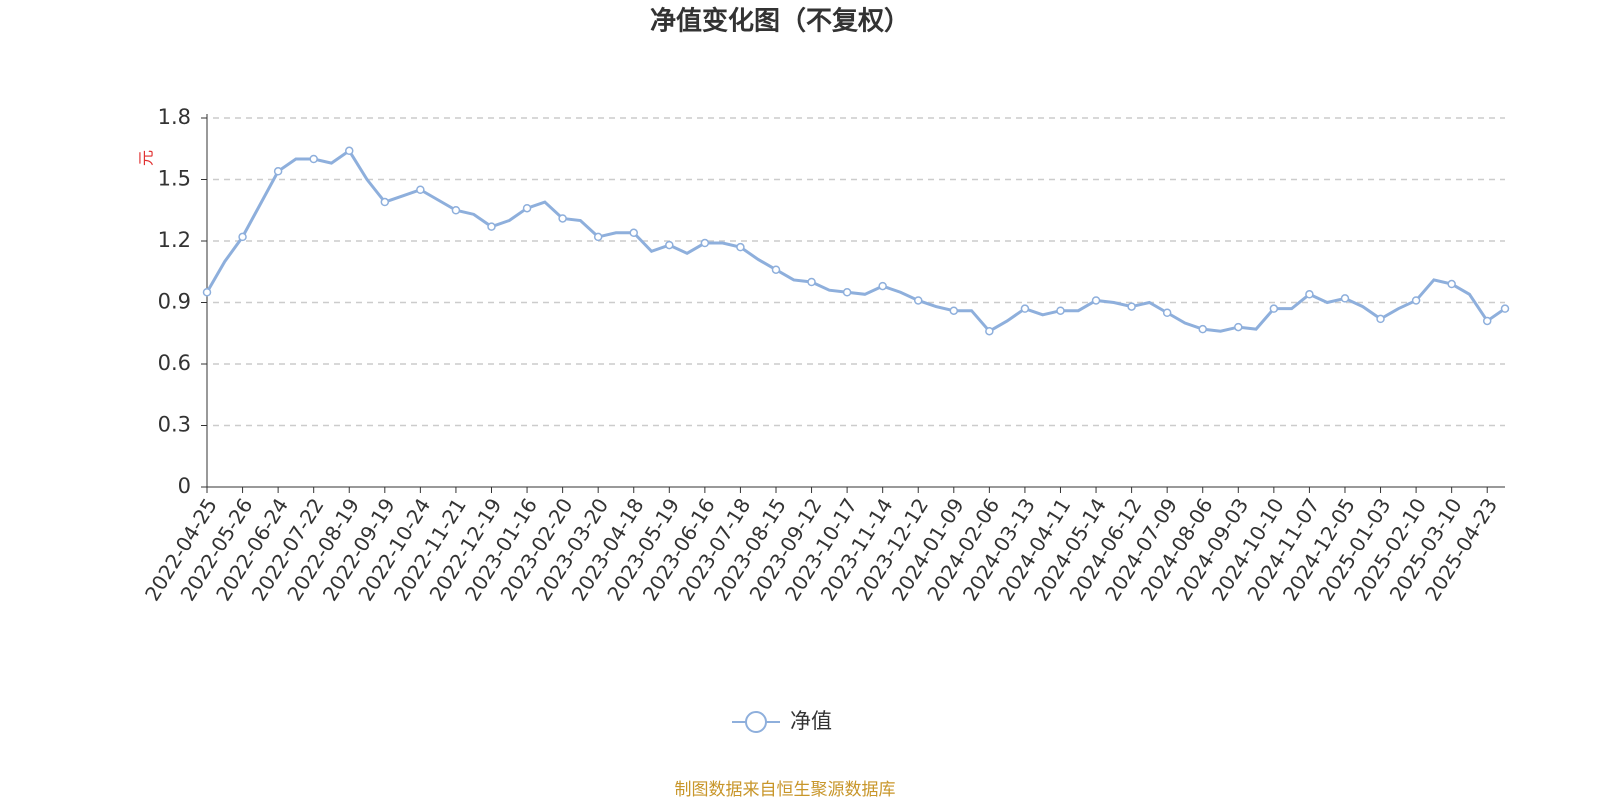 This screenshot has width=1600, height=804. Describe the element at coordinates (780, 21) in the screenshot. I see `chart-title: 净值变化图（不复权）` at that location.